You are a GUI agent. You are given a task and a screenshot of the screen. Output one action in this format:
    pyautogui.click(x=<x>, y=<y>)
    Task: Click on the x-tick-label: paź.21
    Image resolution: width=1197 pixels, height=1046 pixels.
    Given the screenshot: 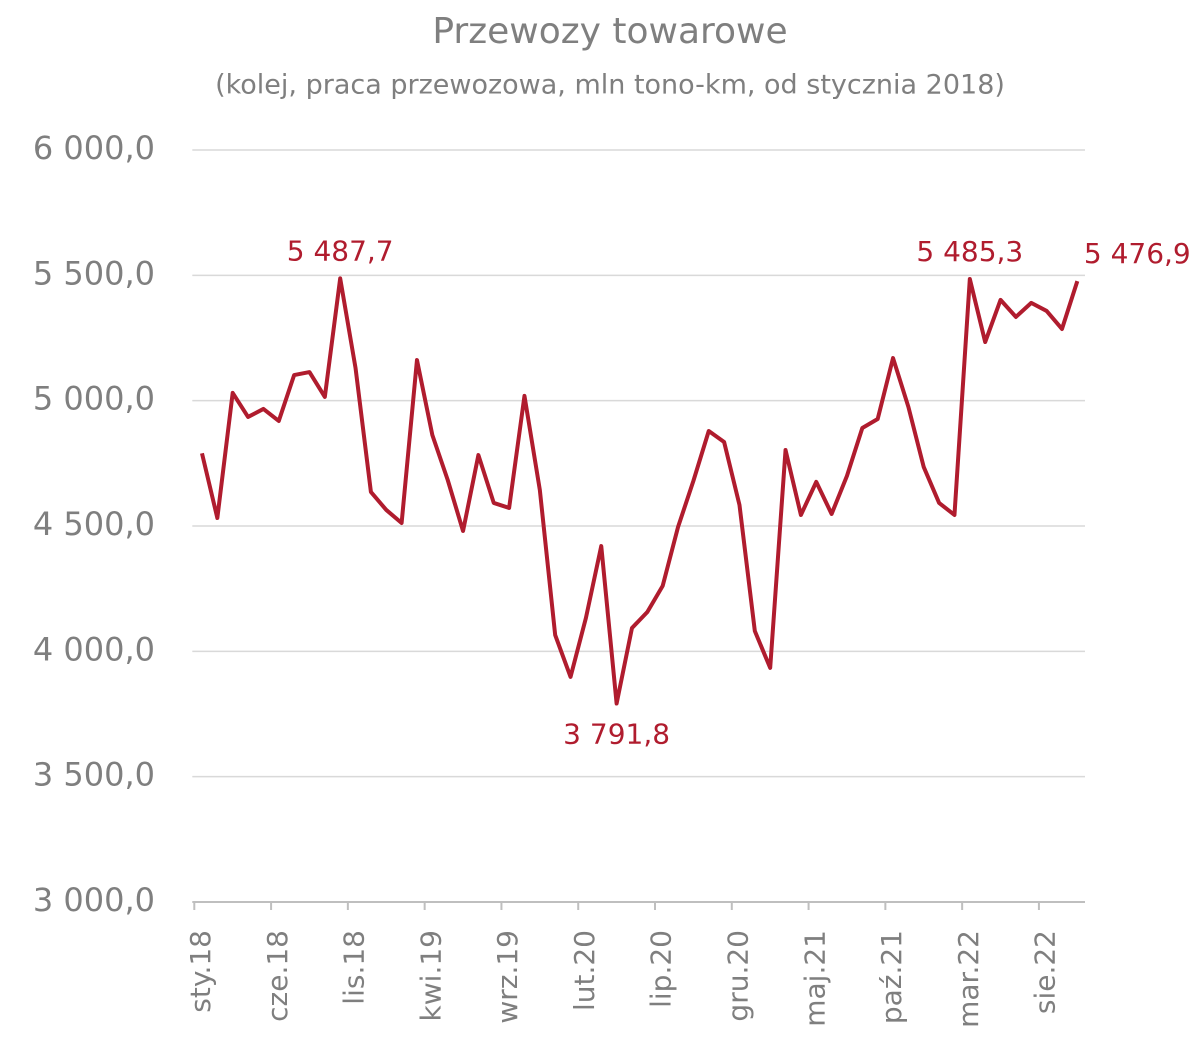 What is the action you would take?
    pyautogui.click(x=891, y=977)
    